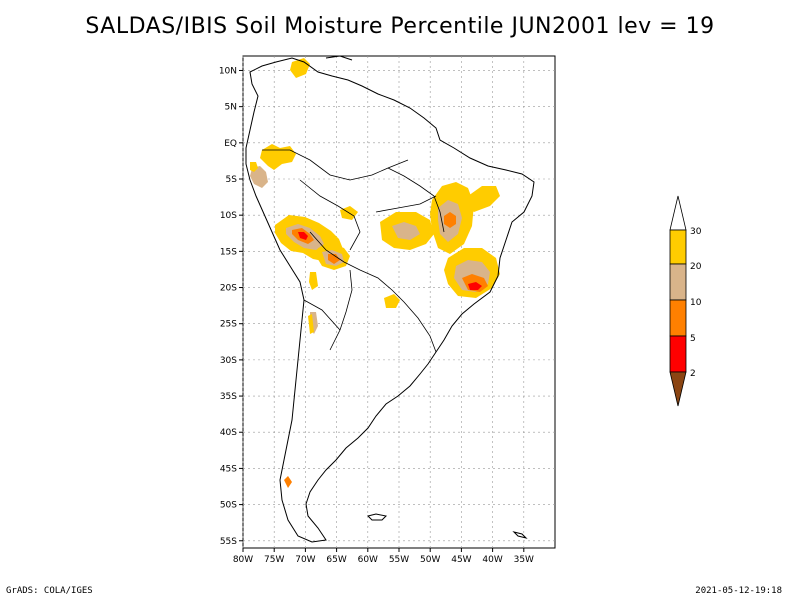 The width and height of the screenshot is (800, 600). Describe the element at coordinates (339, 58) in the screenshot. I see `caribbean-island` at that location.